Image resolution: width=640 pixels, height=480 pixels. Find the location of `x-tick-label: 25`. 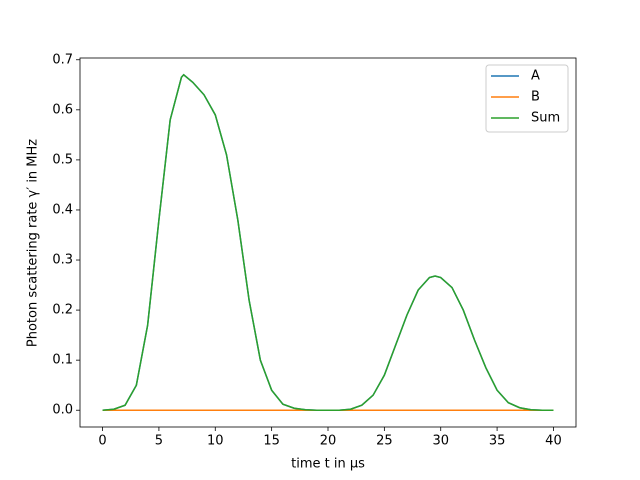

x-tick-label: 25 is located at coordinates (384, 441).